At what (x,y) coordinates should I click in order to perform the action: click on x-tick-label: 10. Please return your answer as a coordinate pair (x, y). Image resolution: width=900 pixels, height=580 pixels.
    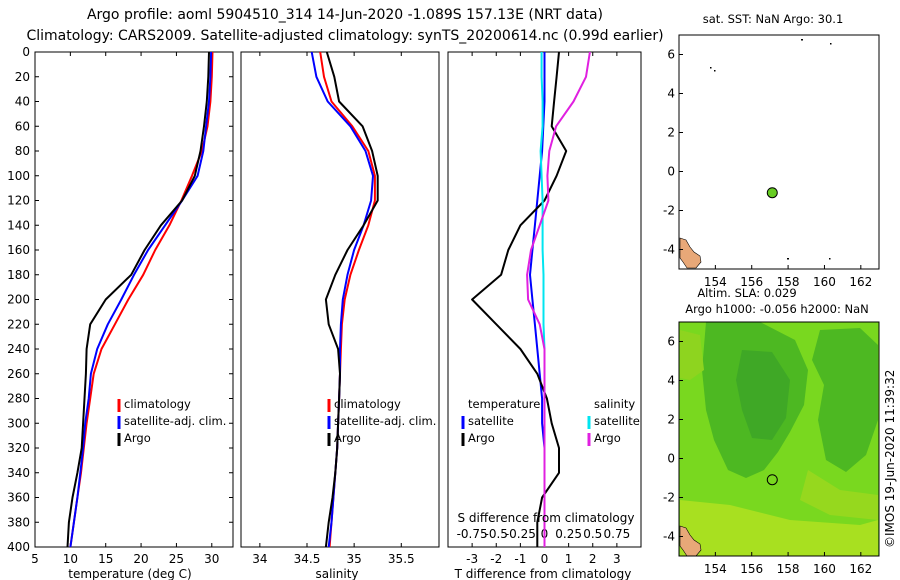
    Looking at the image, I should click on (70, 559).